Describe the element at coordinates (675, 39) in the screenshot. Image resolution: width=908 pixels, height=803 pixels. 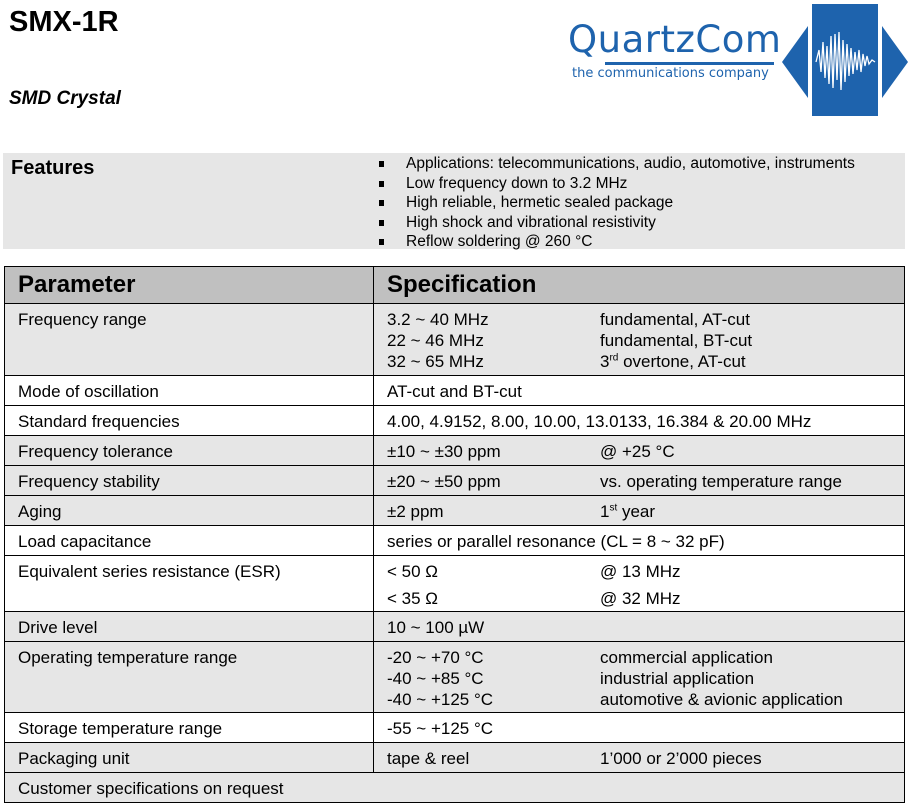
I see `logo-name: QuartzCom` at that location.